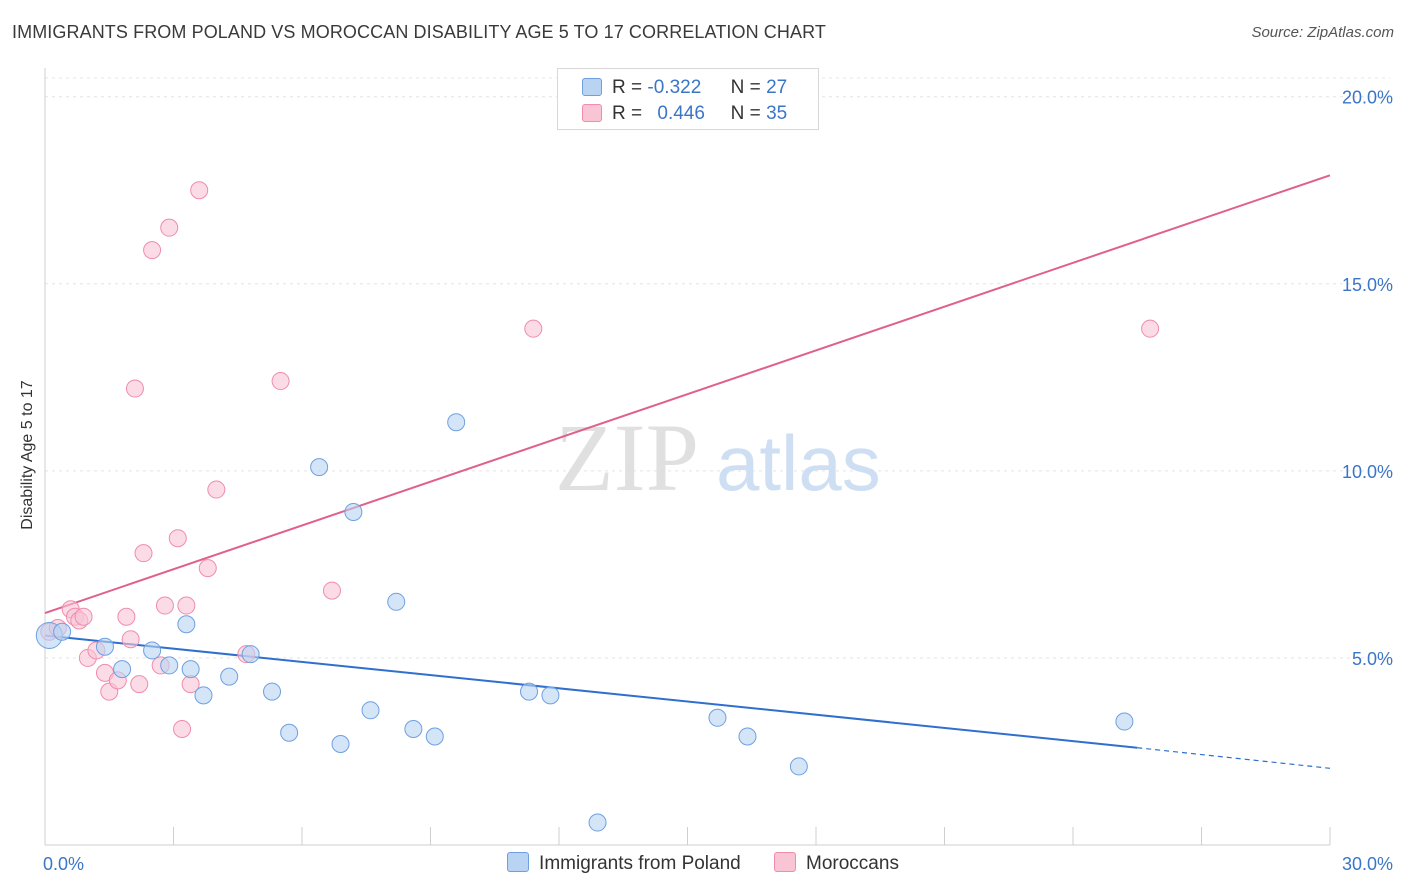 The height and width of the screenshot is (892, 1406). I want to click on watermark: ZIP atlas, so click(718, 457).